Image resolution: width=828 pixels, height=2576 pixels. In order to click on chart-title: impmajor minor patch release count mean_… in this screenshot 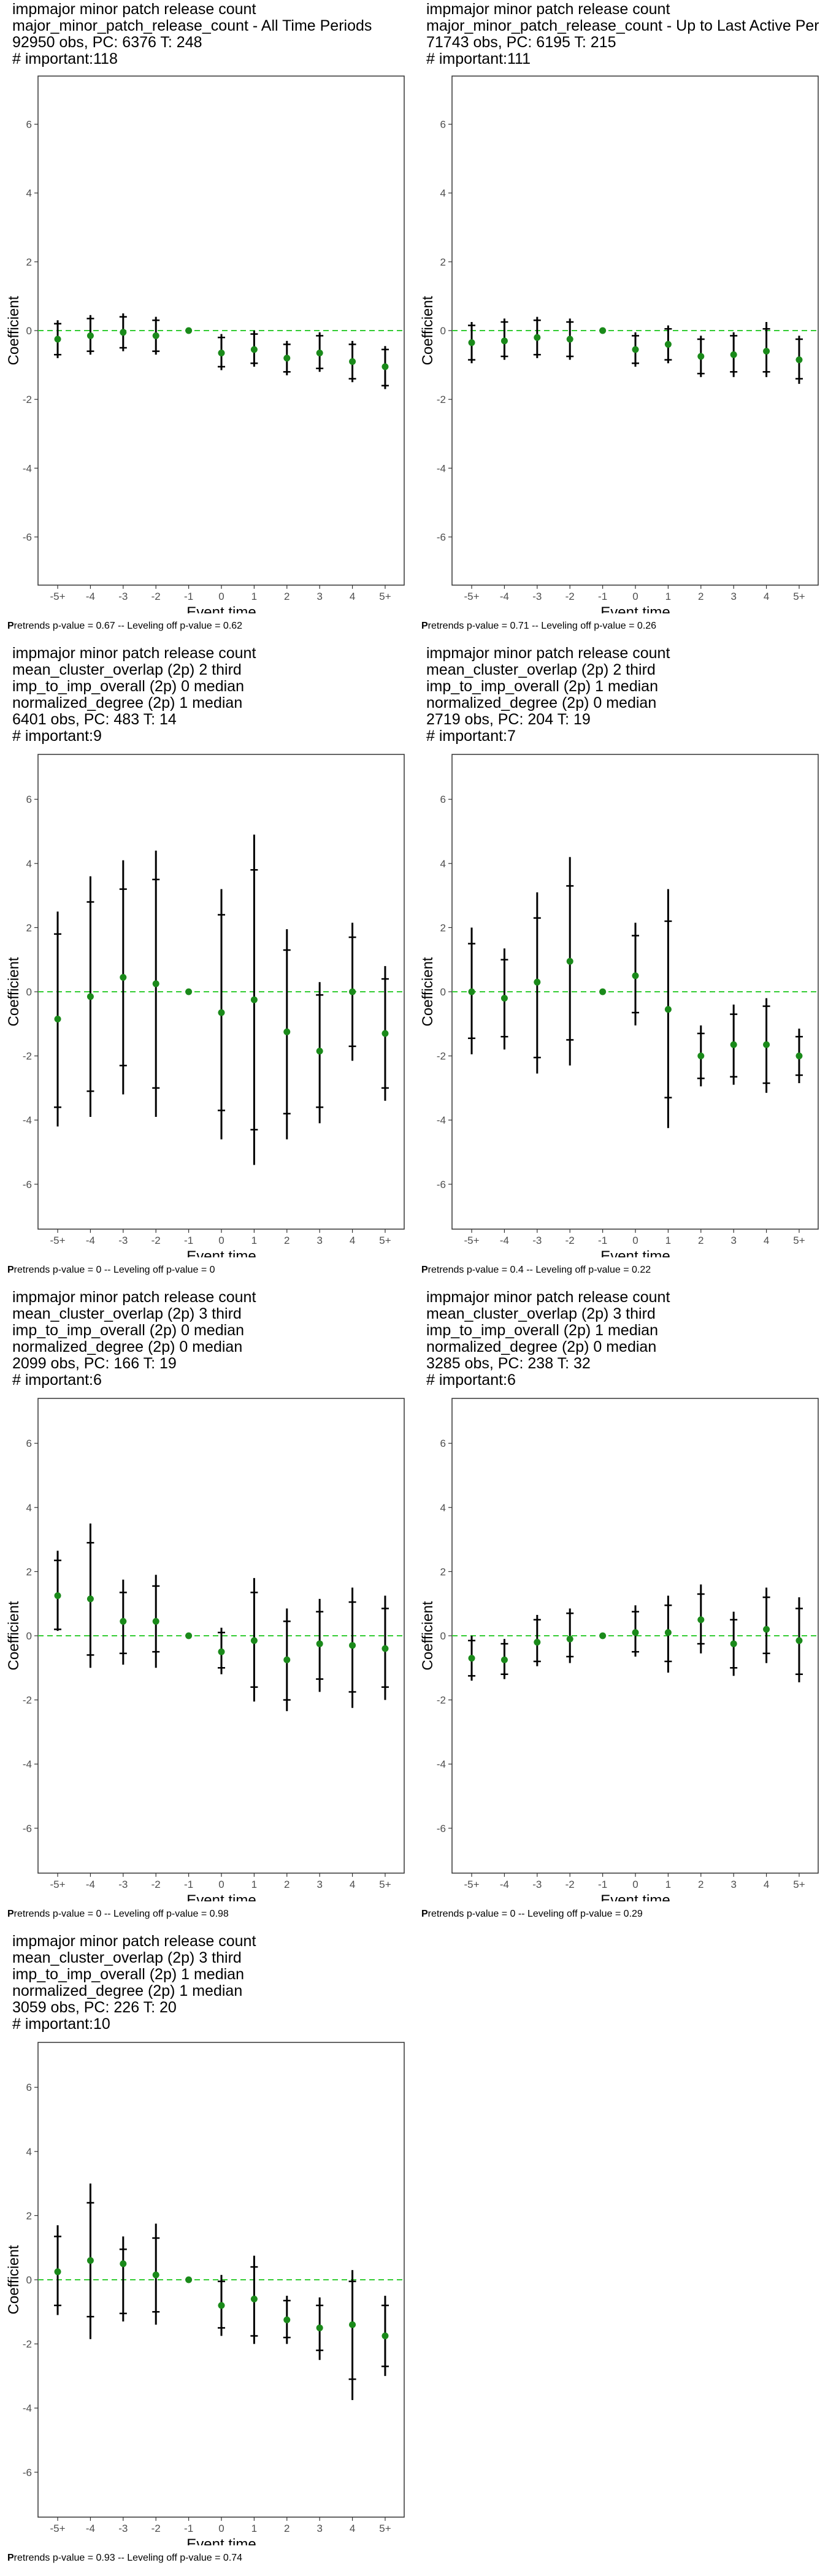, I will do `click(208, 1339)`.